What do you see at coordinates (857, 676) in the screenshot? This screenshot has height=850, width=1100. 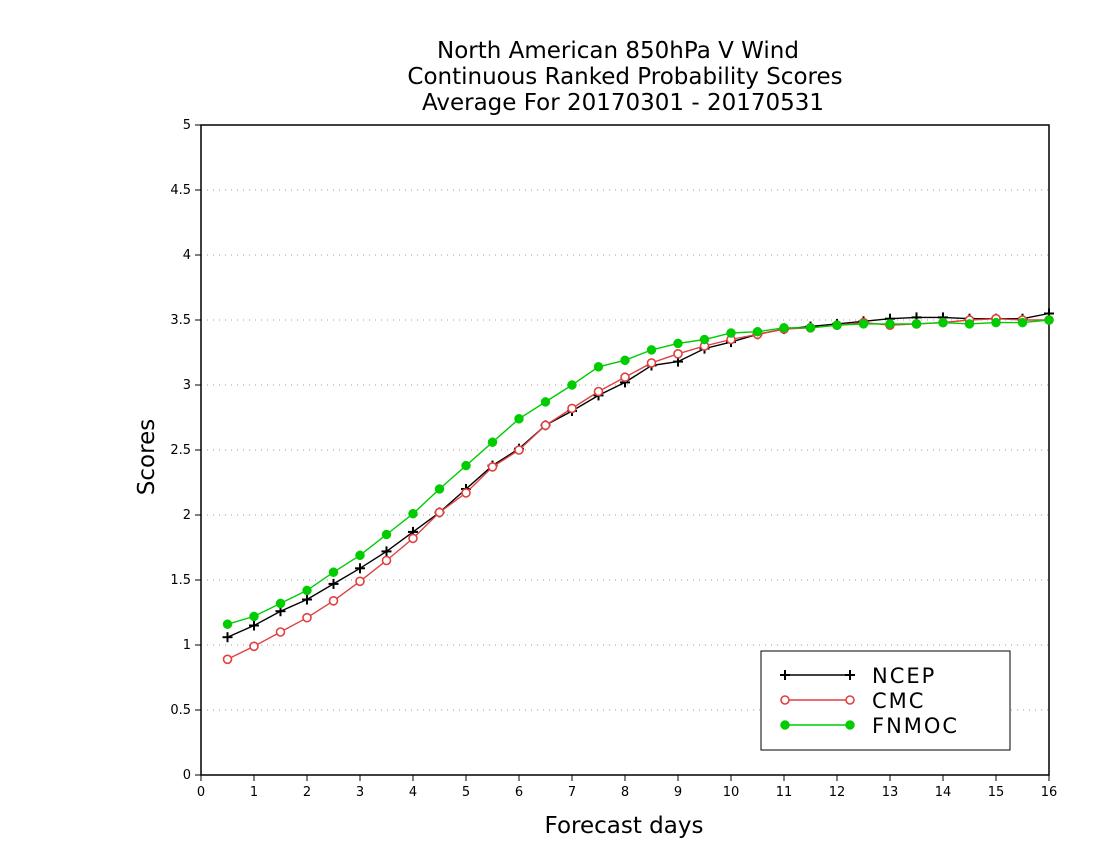 I see `legend-entry-ncep: NCEP` at bounding box center [857, 676].